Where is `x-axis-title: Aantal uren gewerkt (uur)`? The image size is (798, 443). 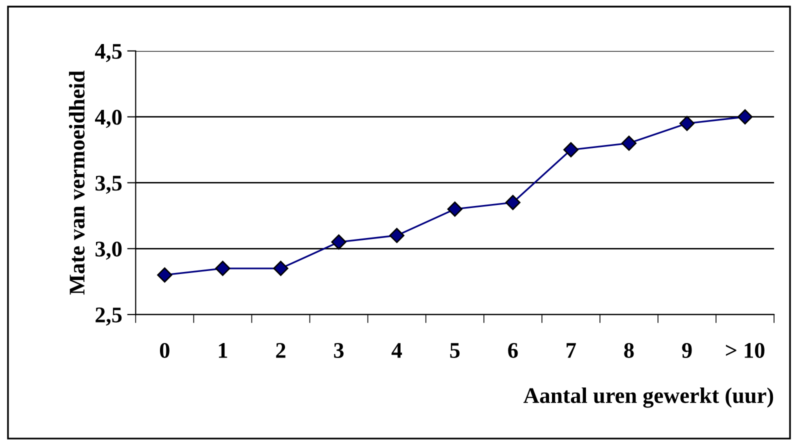 x-axis-title: Aantal uren gewerkt (uur) is located at coordinates (648, 397).